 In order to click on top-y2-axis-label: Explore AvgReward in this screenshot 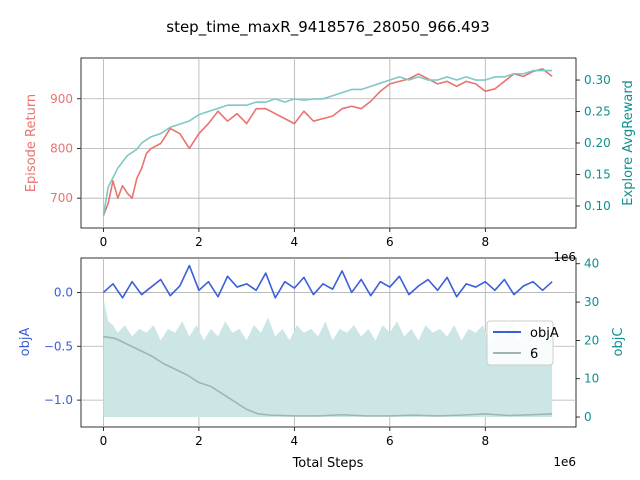, I will do `click(628, 142)`.